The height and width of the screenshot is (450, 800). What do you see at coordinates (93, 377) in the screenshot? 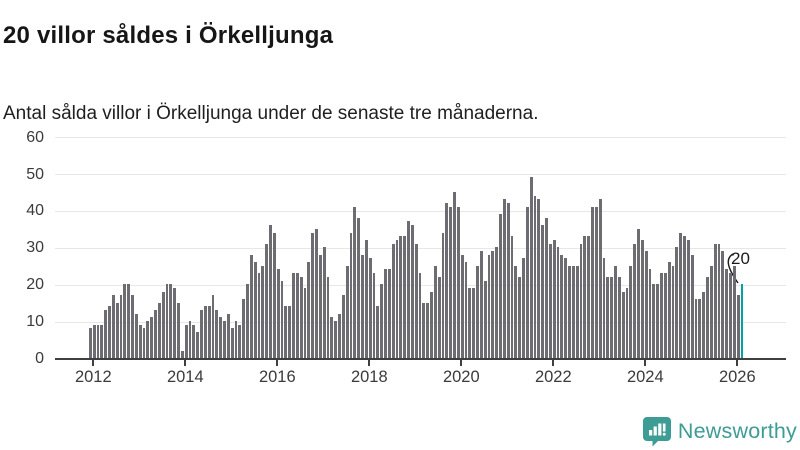
I see `x-tick-label: 2012` at bounding box center [93, 377].